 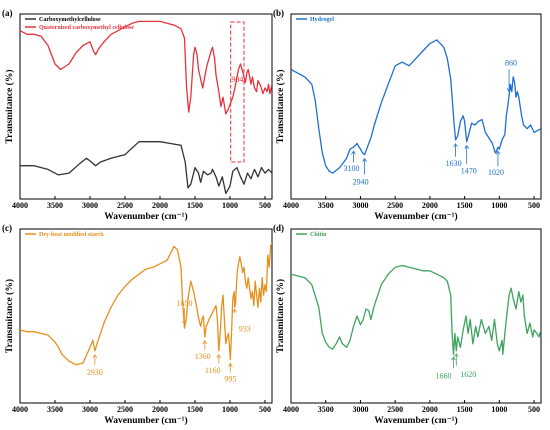 I want to click on peak-label: 1470, so click(x=469, y=171).